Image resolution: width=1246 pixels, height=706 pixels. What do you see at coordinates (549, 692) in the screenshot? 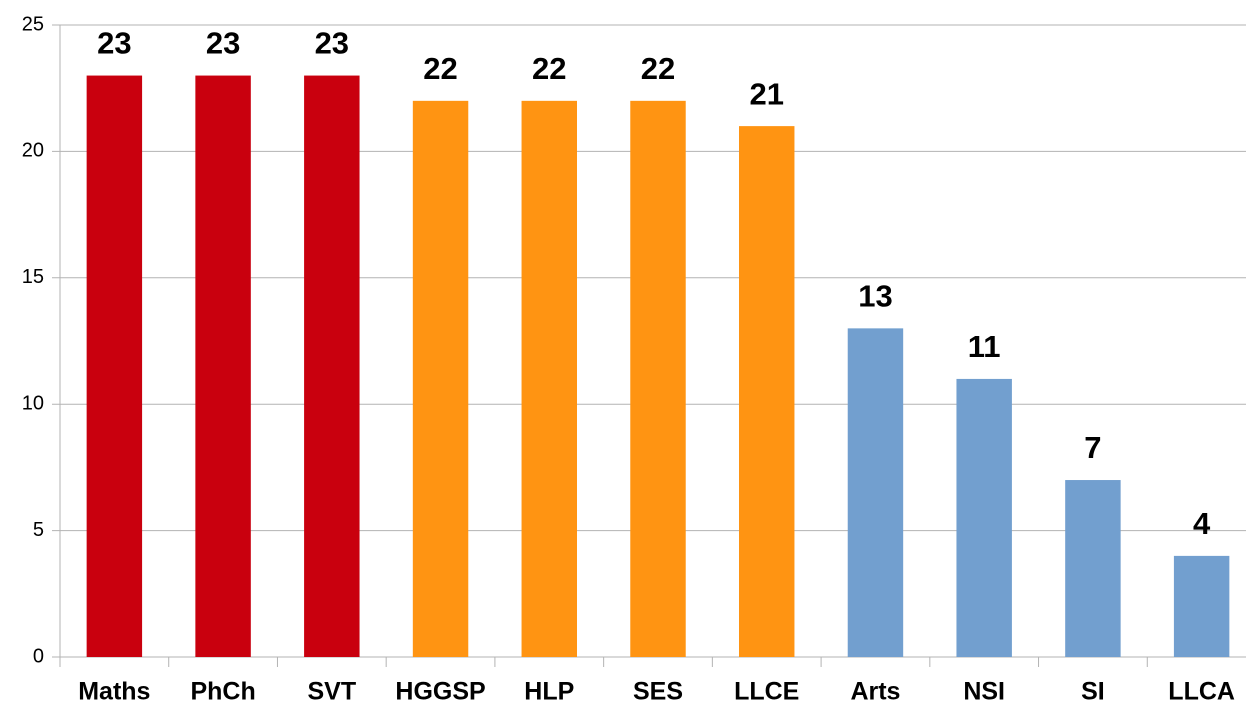
I see `x-tick-label: HLP` at bounding box center [549, 692].